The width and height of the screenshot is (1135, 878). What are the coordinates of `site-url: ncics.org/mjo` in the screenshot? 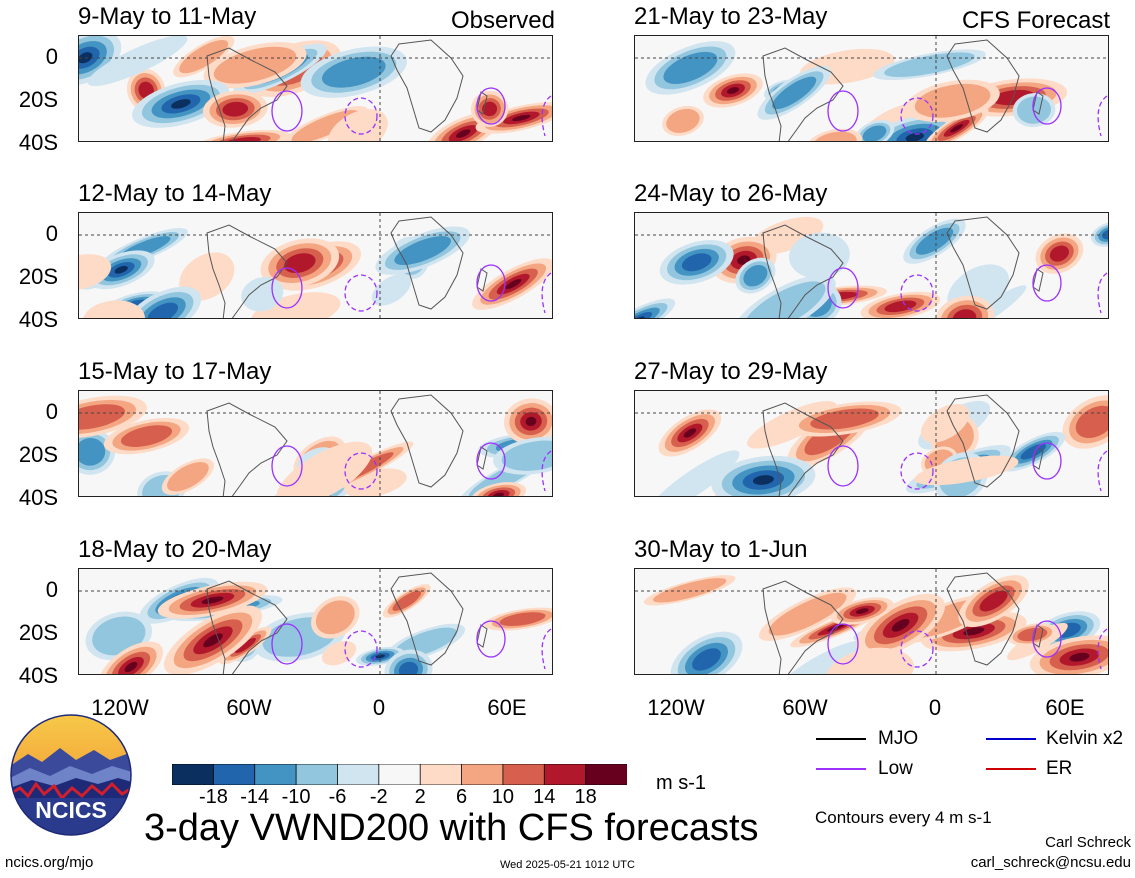 It's located at (49, 862).